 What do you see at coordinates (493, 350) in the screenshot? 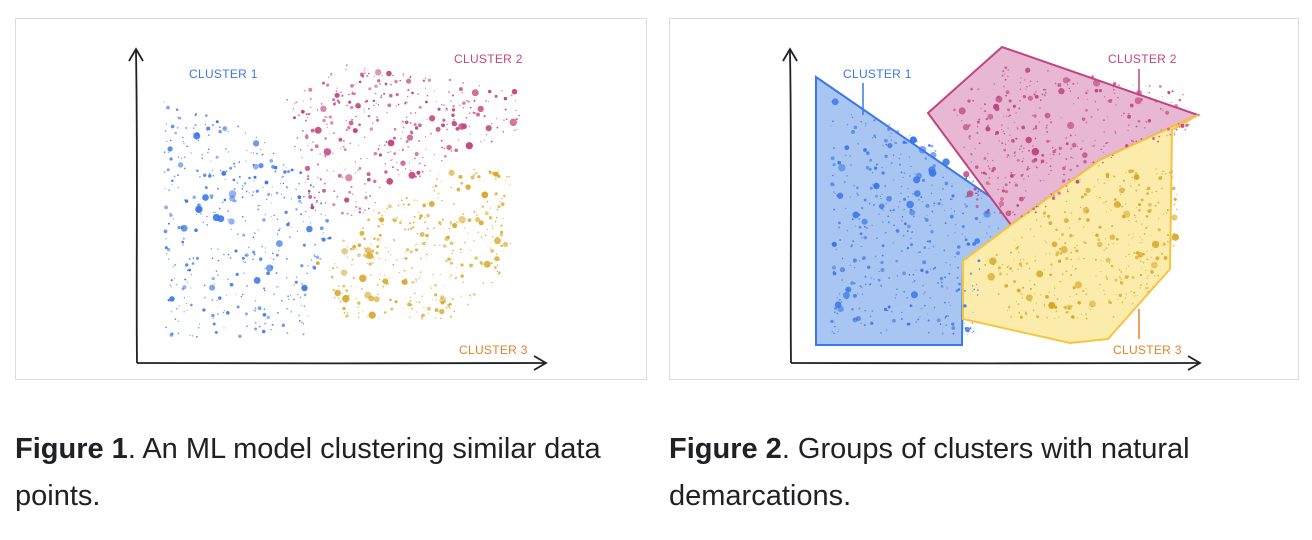
I see `cluster-3-label: CLUSTER 3` at bounding box center [493, 350].